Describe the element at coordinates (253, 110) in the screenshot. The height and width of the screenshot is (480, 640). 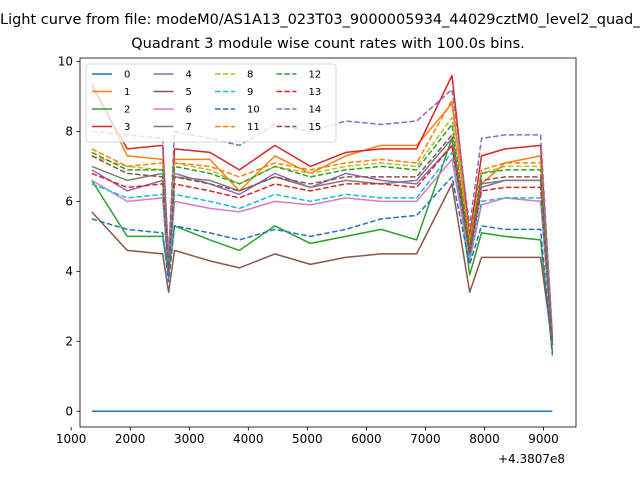
I see `legend-label-10: 10` at that location.